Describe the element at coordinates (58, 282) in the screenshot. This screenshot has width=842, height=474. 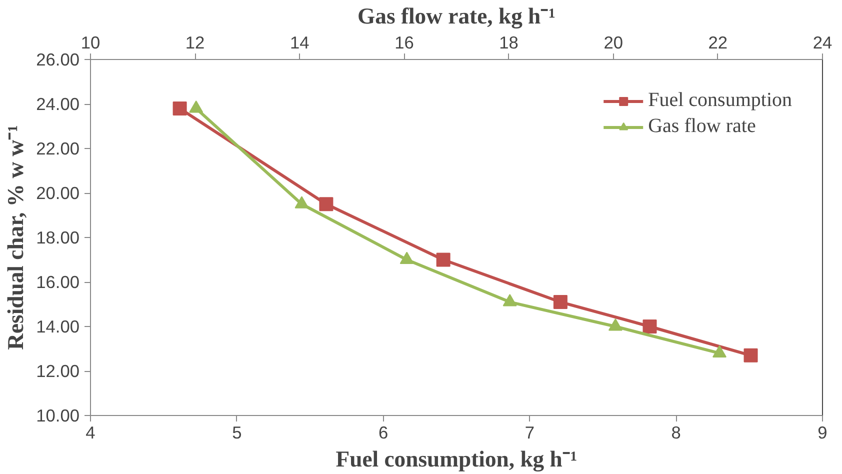
I see `y-tick-label: 16.00` at that location.